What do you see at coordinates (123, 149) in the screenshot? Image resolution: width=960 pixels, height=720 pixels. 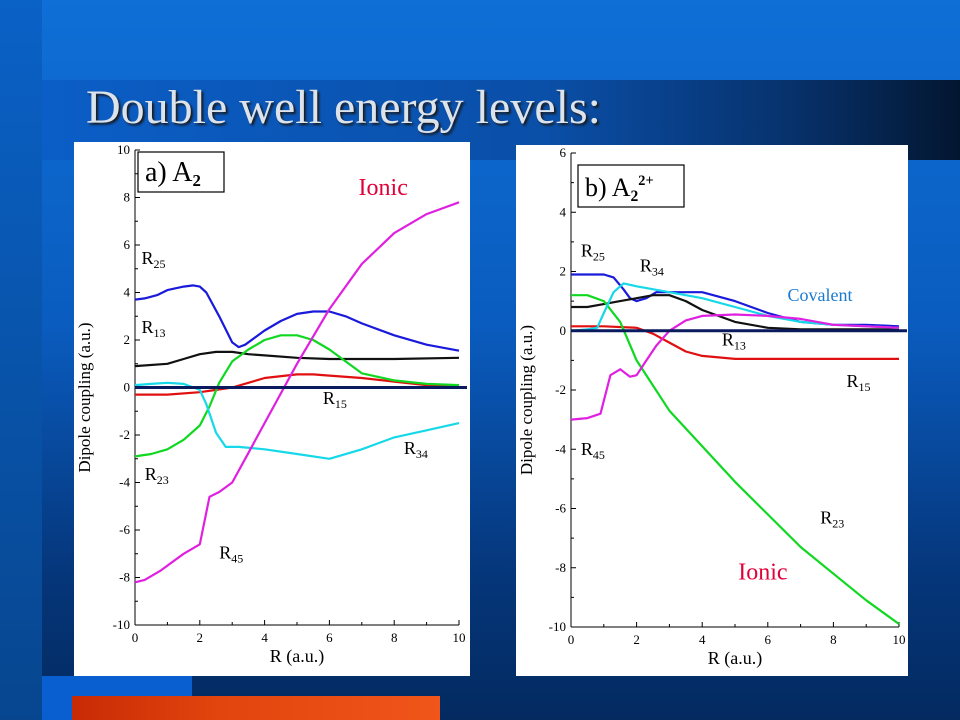 I see `y-tick-label: 10` at bounding box center [123, 149].